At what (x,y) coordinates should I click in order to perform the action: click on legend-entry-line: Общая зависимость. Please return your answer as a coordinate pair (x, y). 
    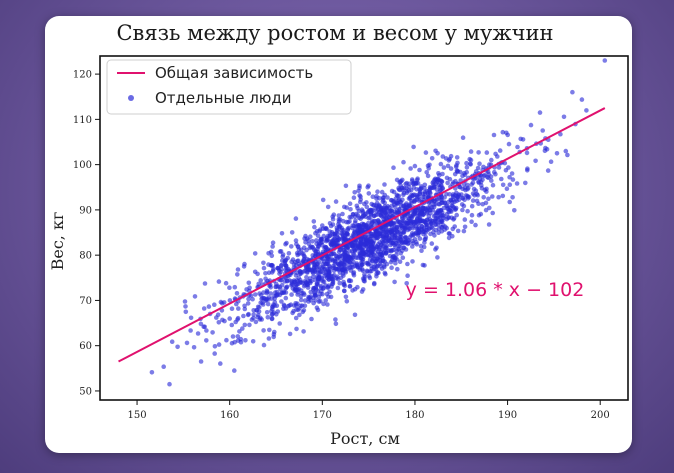
    Looking at the image, I should click on (234, 73).